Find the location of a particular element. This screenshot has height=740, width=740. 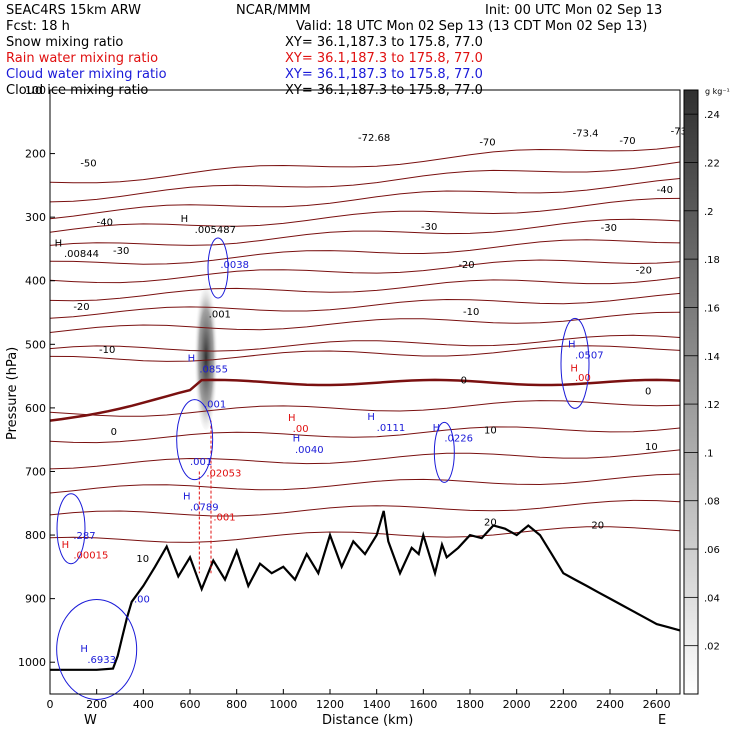

freezing-level-line is located at coordinates (365, 400).